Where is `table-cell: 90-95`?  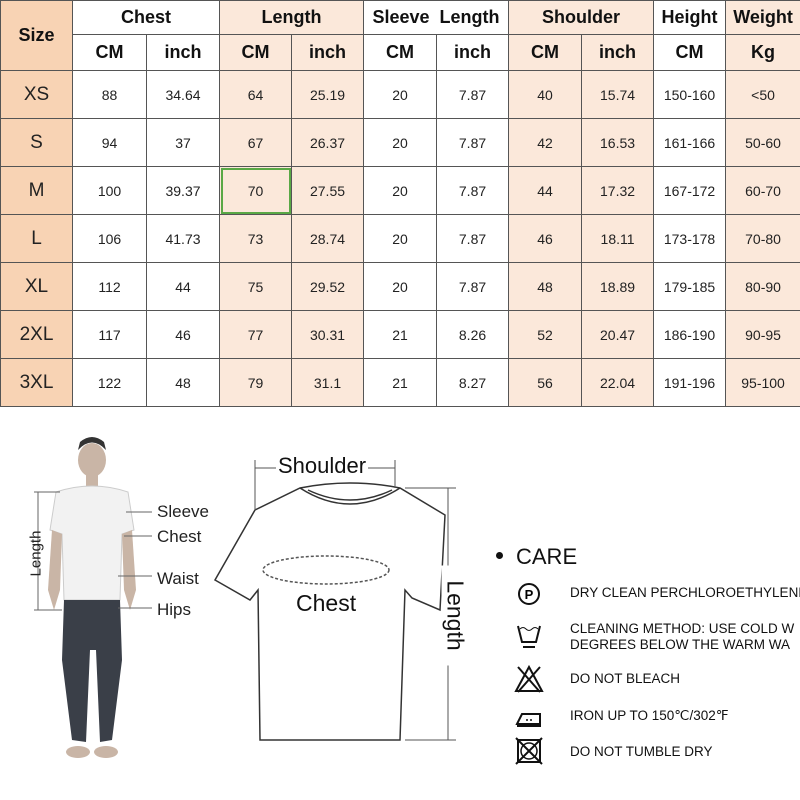 table-cell: 90-95 is located at coordinates (762, 334).